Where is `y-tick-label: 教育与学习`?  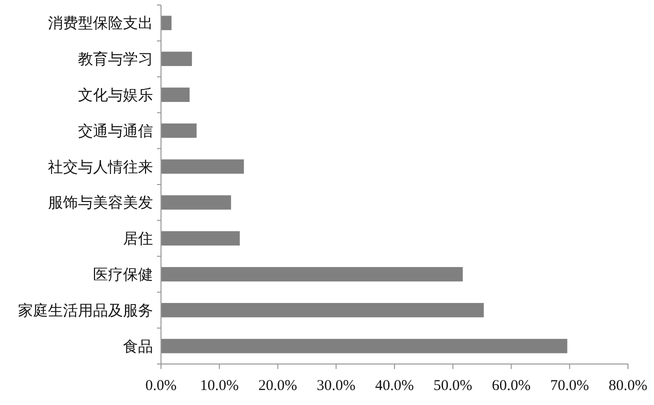 y-tick-label: 教育与学习 is located at coordinates (115, 59).